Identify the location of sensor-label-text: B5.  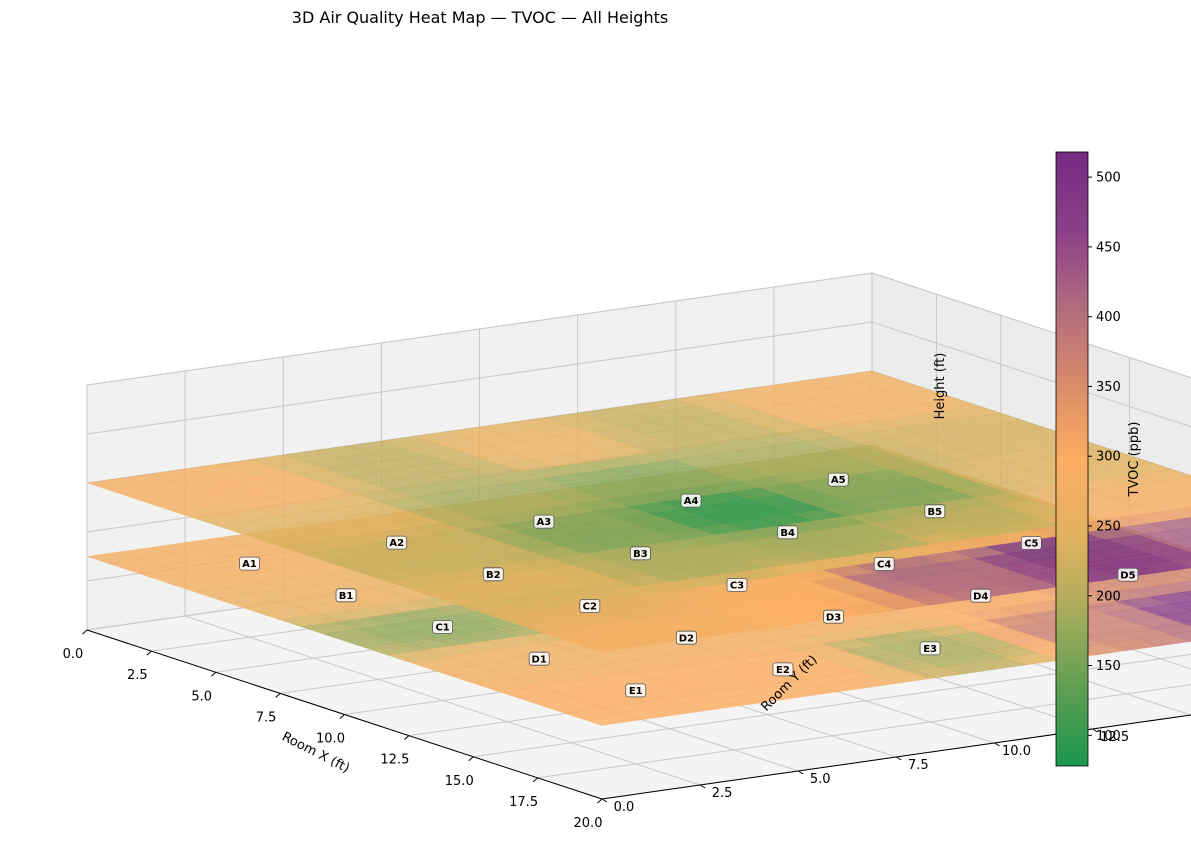
(935, 512).